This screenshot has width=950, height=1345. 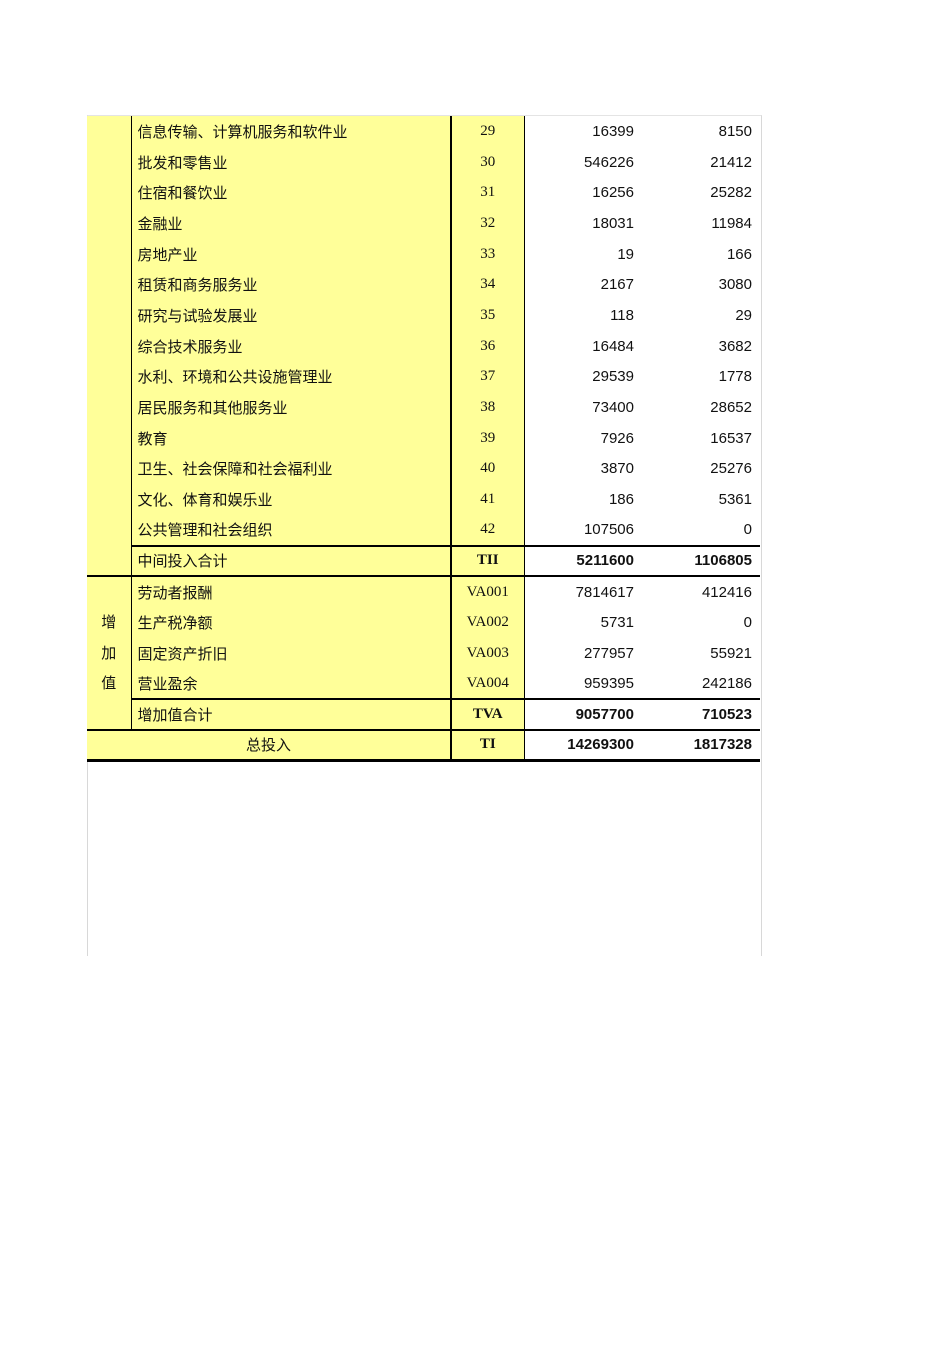 I want to click on value-col-1: 9057700, so click(x=583, y=714).